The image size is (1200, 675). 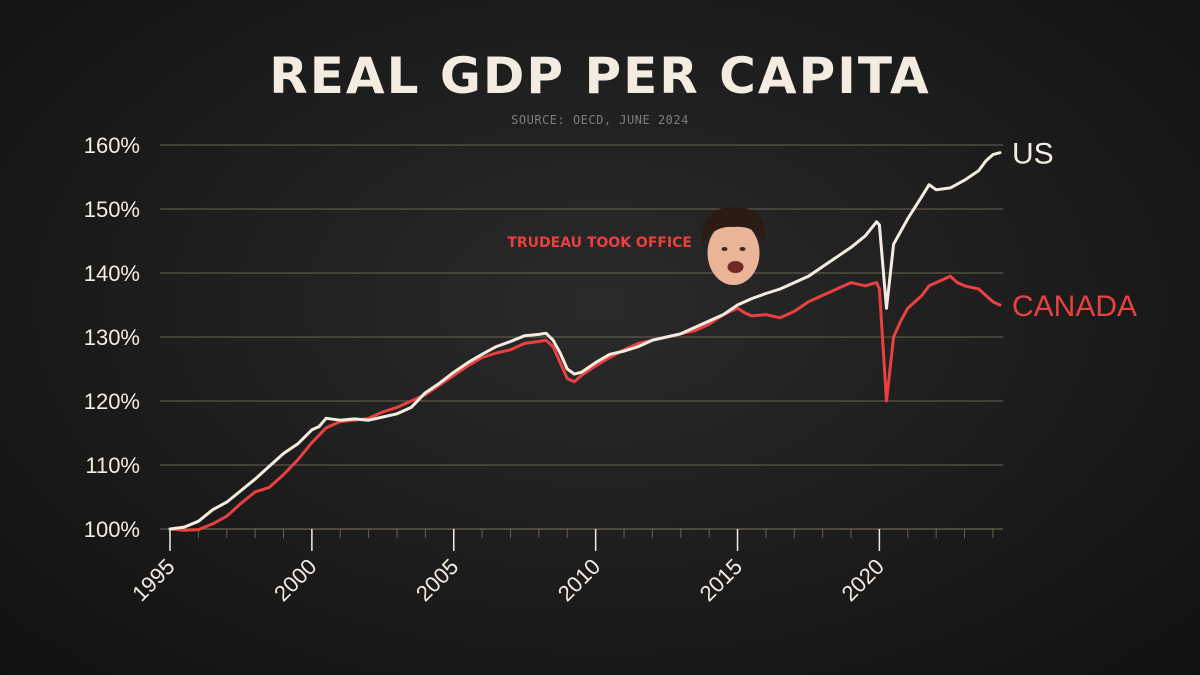 I want to click on canada-label: CANADA, so click(x=1074, y=306).